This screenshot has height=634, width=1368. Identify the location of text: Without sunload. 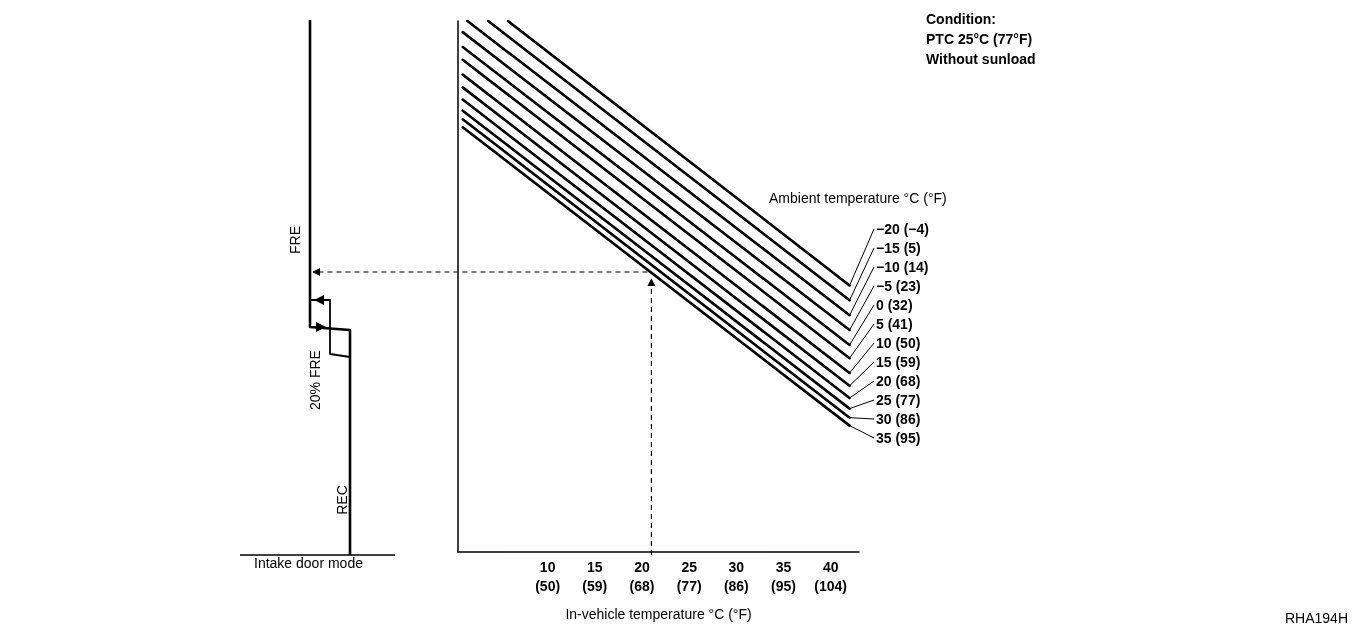
(981, 59).